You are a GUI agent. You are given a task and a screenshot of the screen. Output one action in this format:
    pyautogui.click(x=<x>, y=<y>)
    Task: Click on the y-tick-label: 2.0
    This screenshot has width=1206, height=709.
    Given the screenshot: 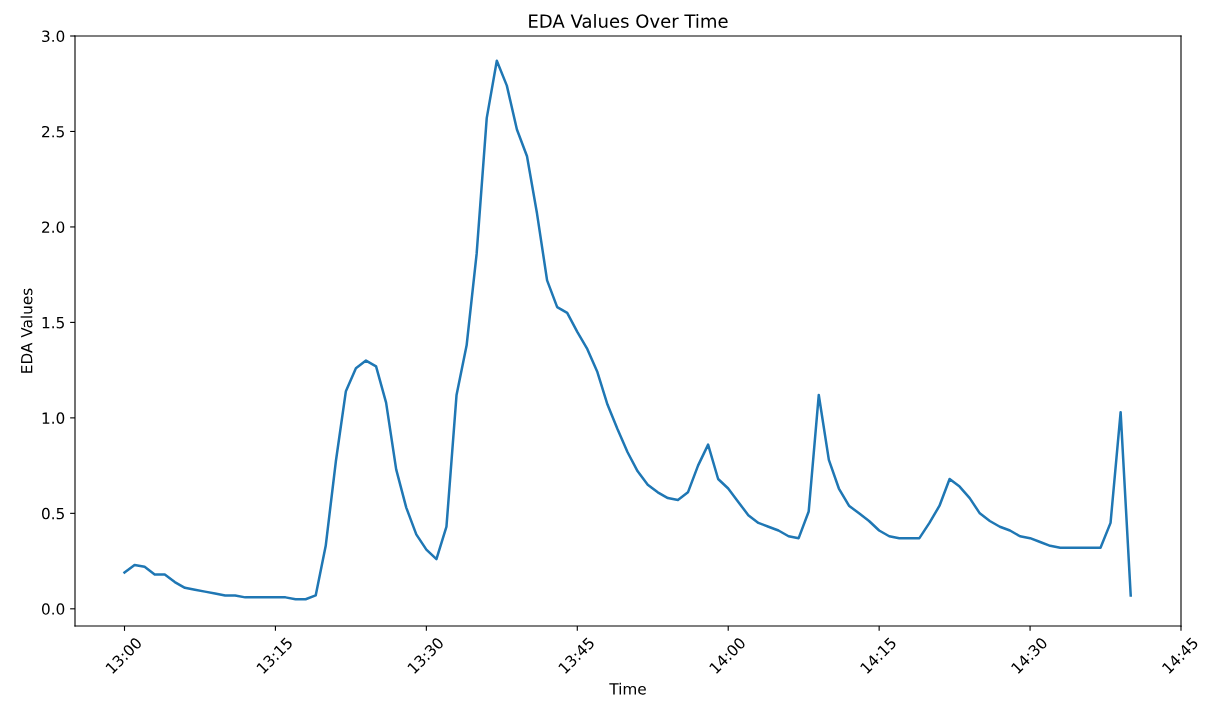 What is the action you would take?
    pyautogui.click(x=53, y=227)
    